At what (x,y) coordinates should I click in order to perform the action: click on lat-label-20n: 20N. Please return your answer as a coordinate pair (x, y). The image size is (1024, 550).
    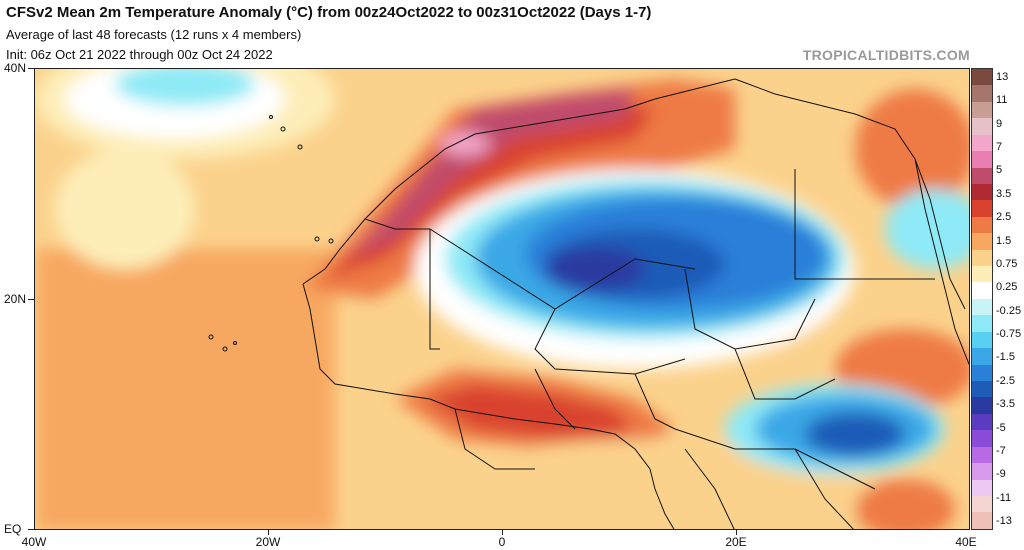
    Looking at the image, I should click on (15, 299).